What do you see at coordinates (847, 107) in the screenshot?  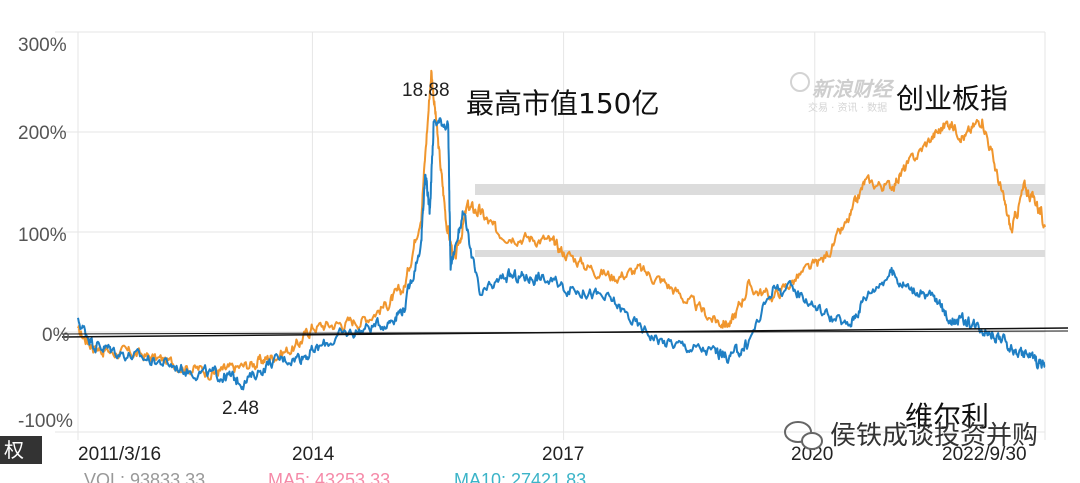 I see `sina-sub: 交易 · 资讯 · 数据` at bounding box center [847, 107].